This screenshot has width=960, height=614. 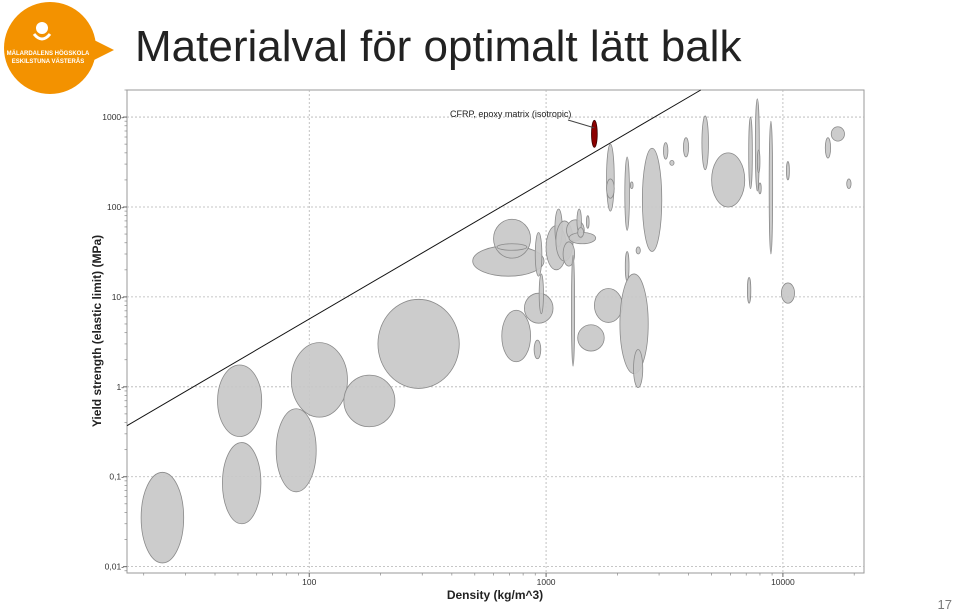 I want to click on logo-emblem-arc, so click(x=42, y=37).